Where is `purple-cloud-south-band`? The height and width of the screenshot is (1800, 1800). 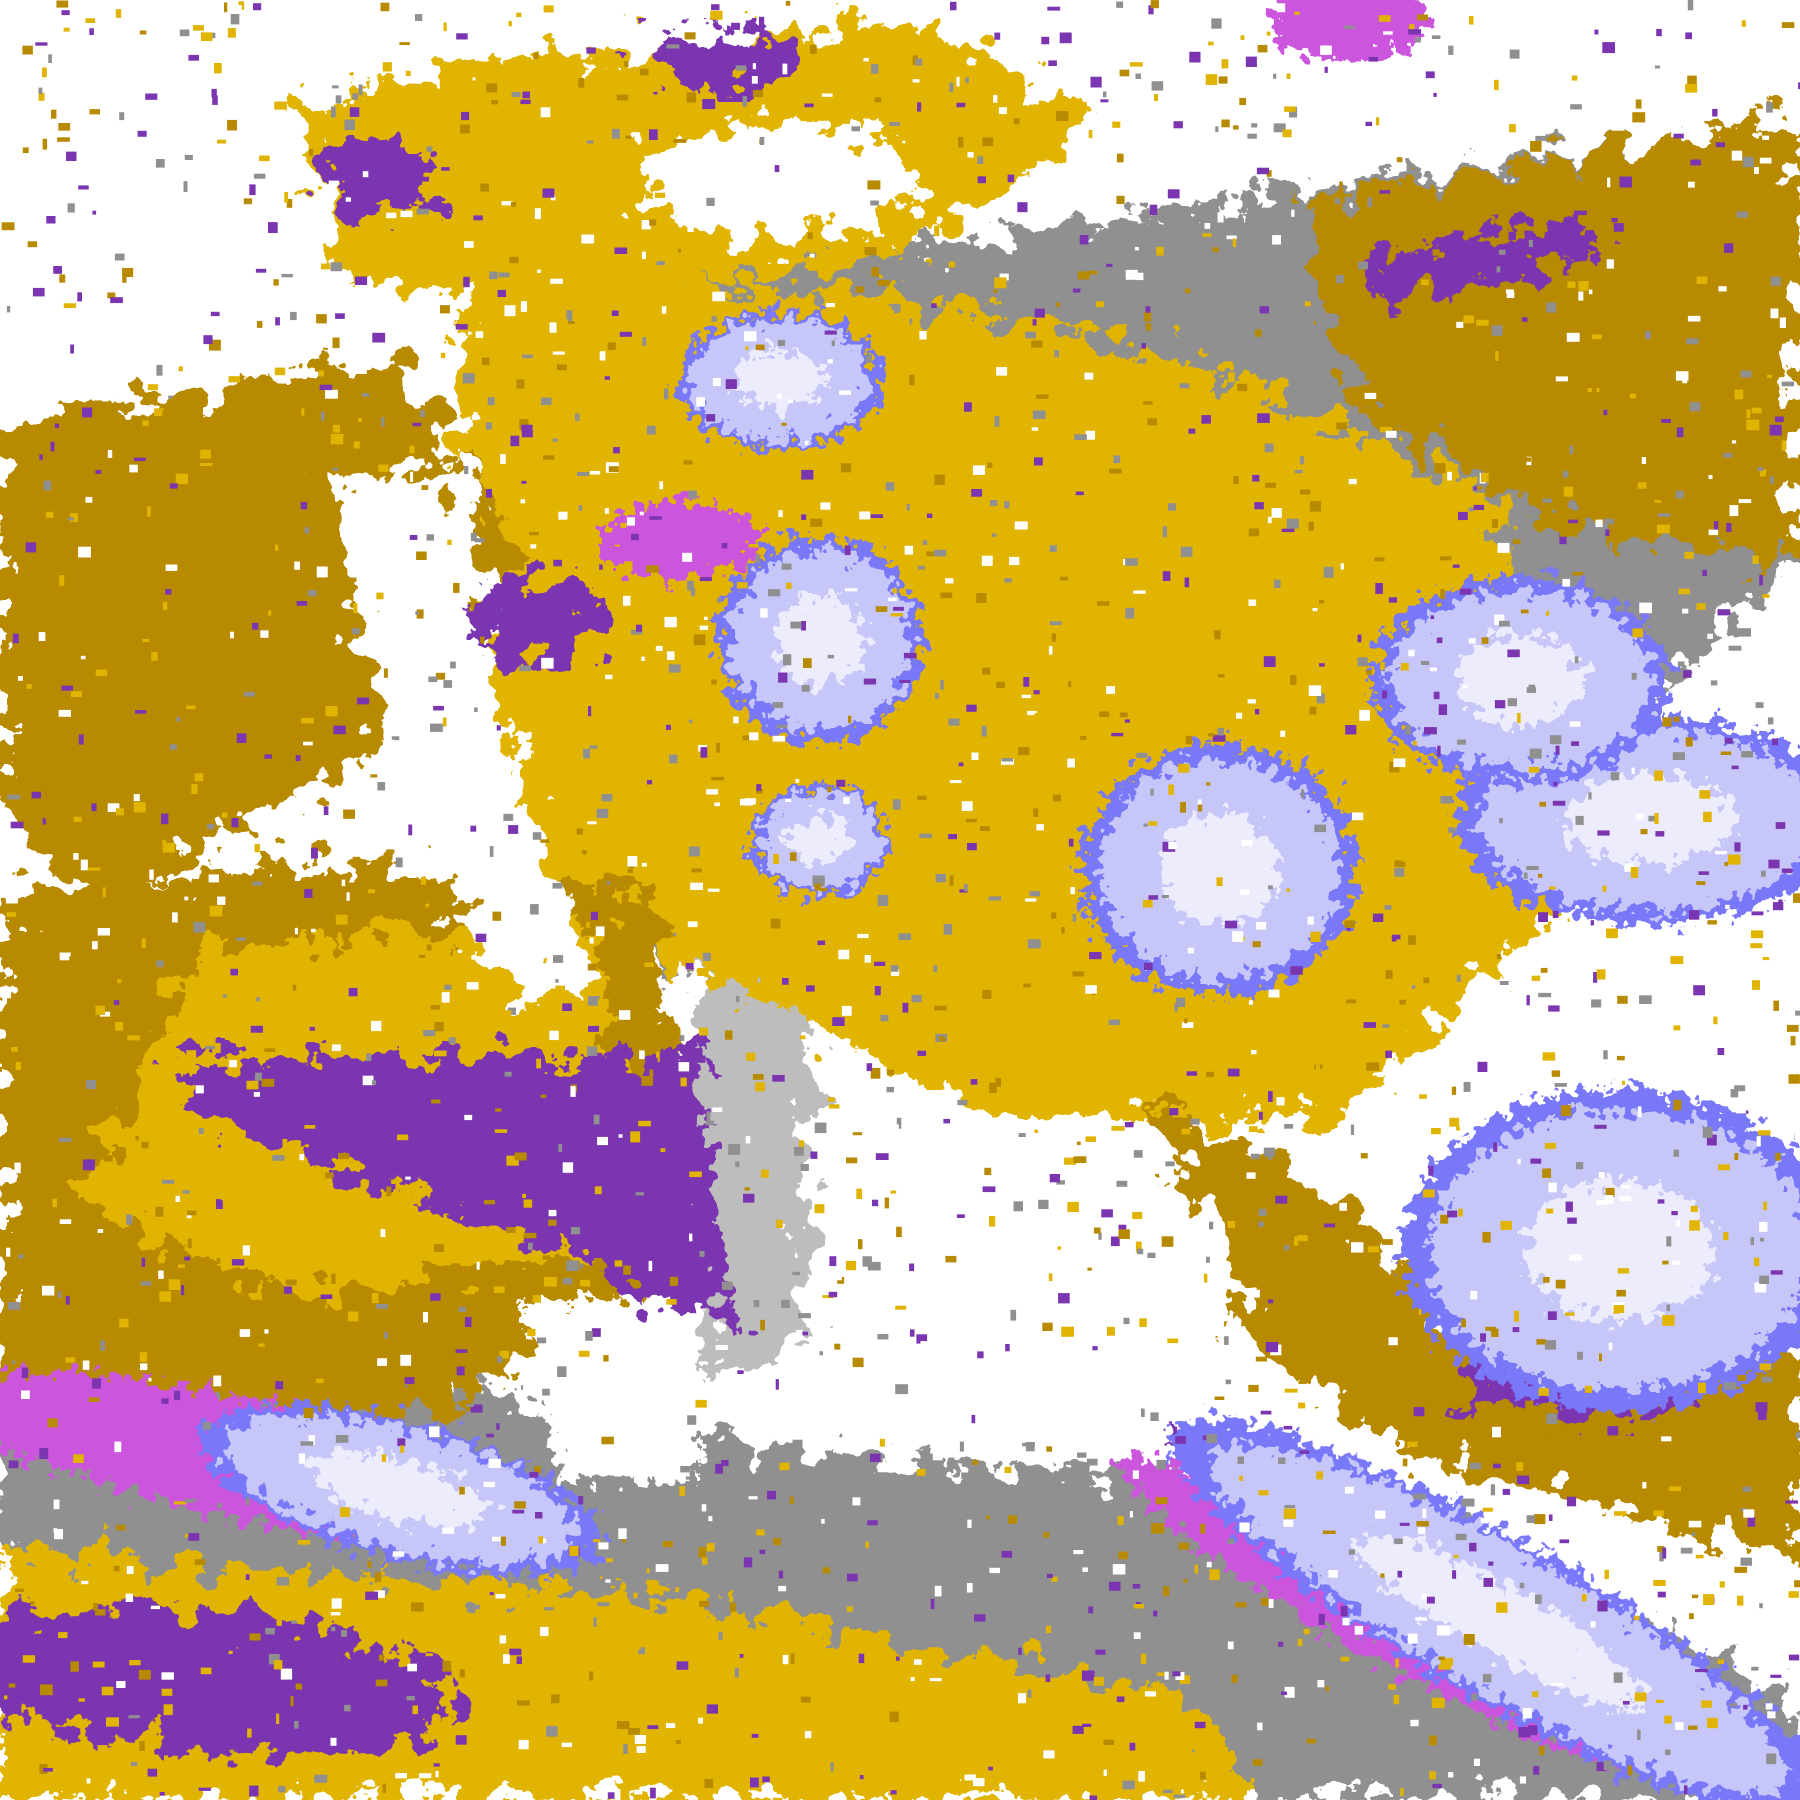
purple-cloud-south-band is located at coordinates (230, 1680).